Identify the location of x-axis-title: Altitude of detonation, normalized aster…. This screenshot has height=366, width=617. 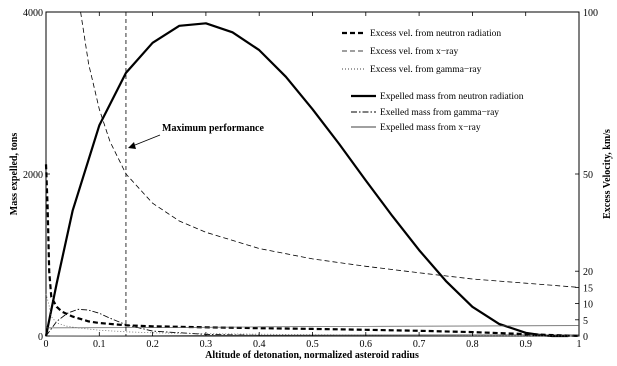
(312, 355).